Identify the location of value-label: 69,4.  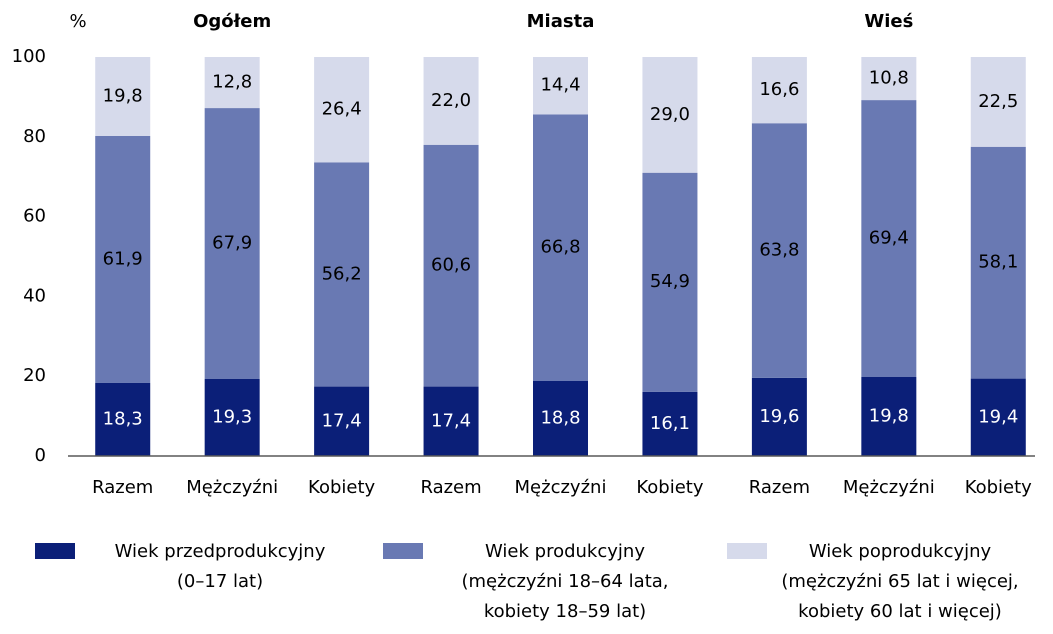
(889, 238).